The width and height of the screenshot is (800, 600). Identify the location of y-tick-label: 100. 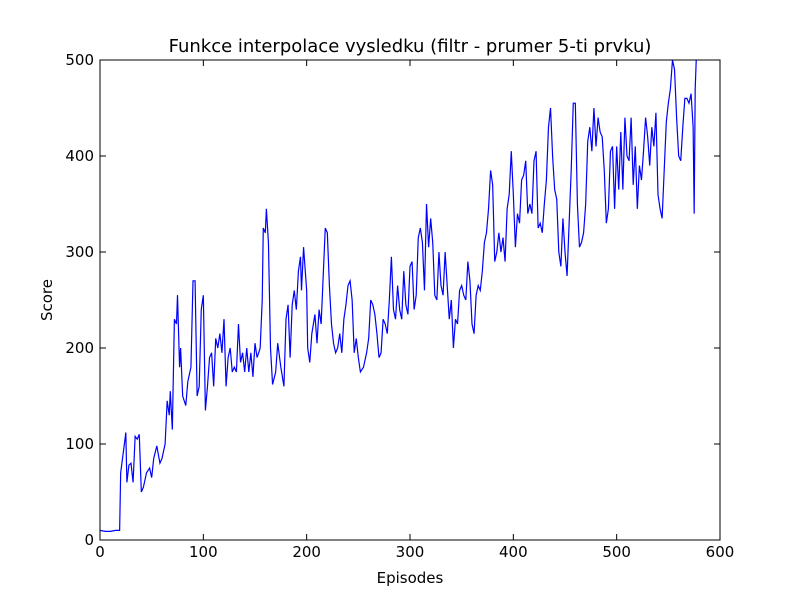
(79, 444).